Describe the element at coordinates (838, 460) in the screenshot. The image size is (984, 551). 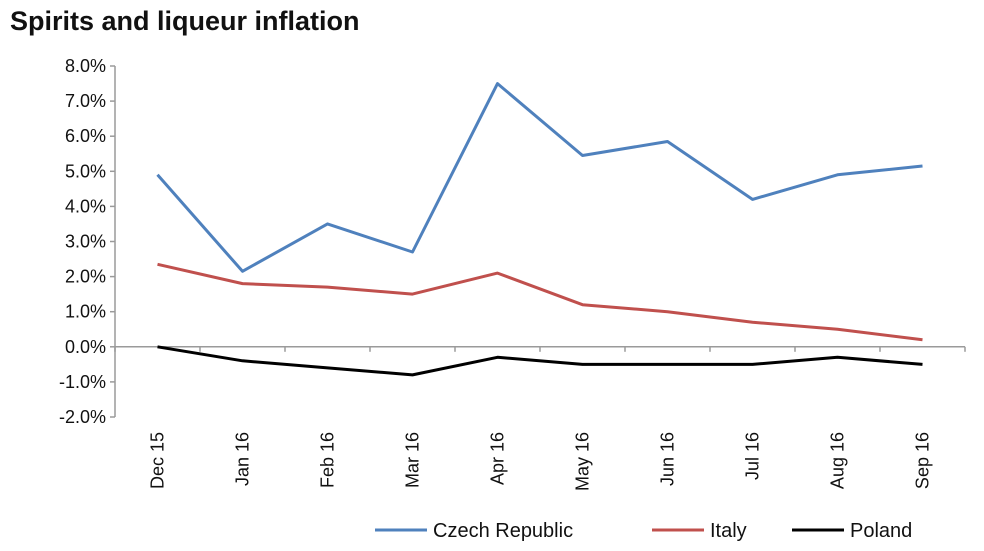
I see `x-tick-label: Aug 16` at that location.